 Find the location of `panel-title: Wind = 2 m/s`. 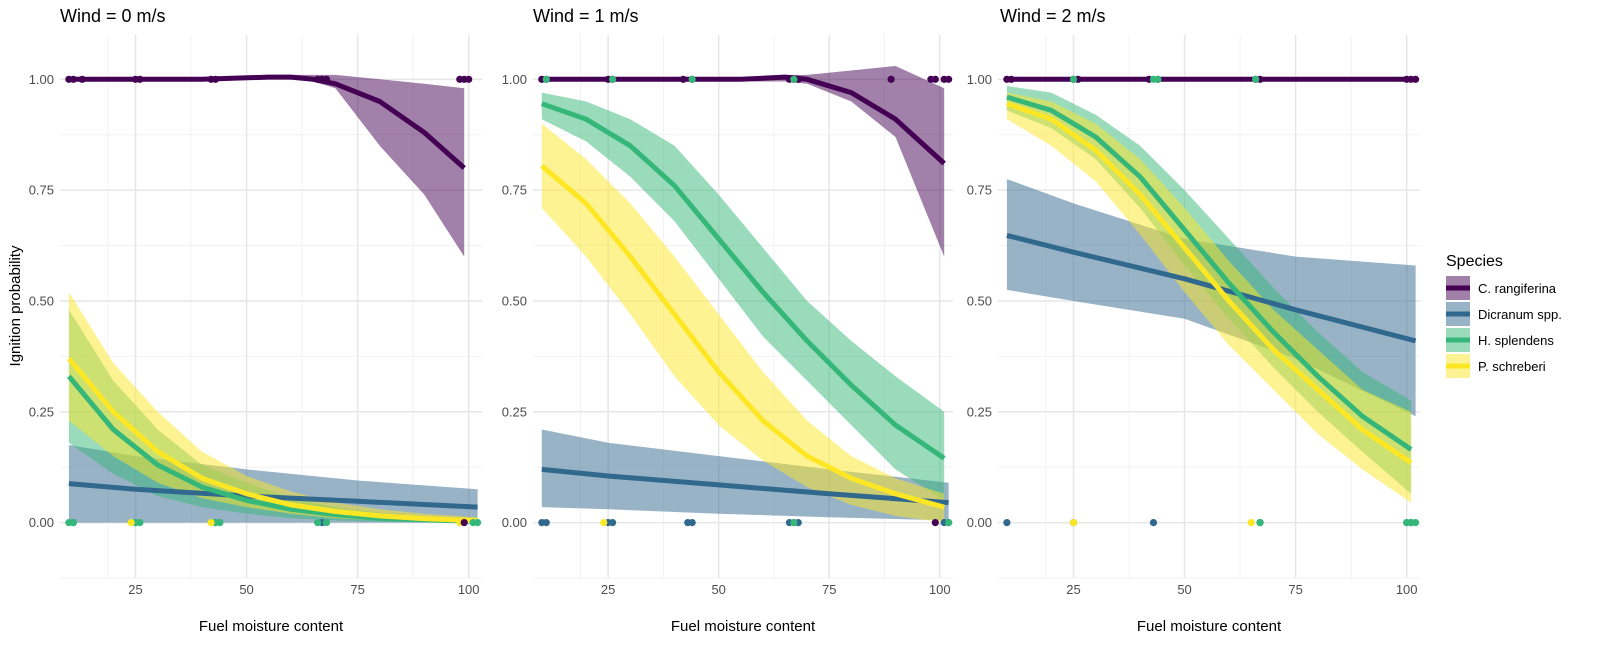

panel-title: Wind = 2 m/s is located at coordinates (1053, 16).